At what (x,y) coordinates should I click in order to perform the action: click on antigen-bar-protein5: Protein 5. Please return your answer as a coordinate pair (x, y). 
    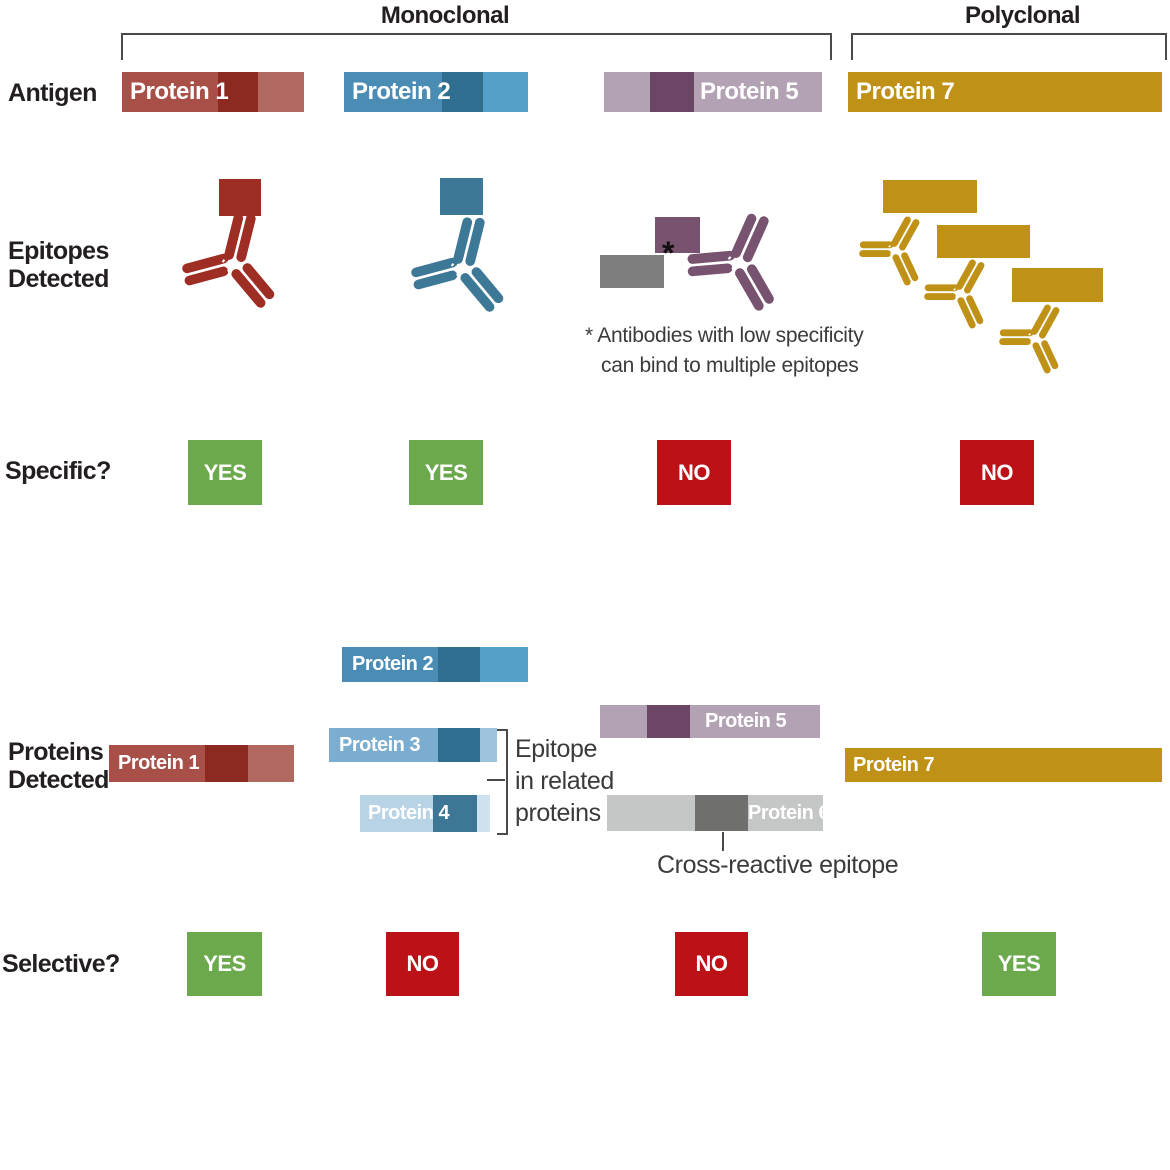
    Looking at the image, I should click on (713, 92).